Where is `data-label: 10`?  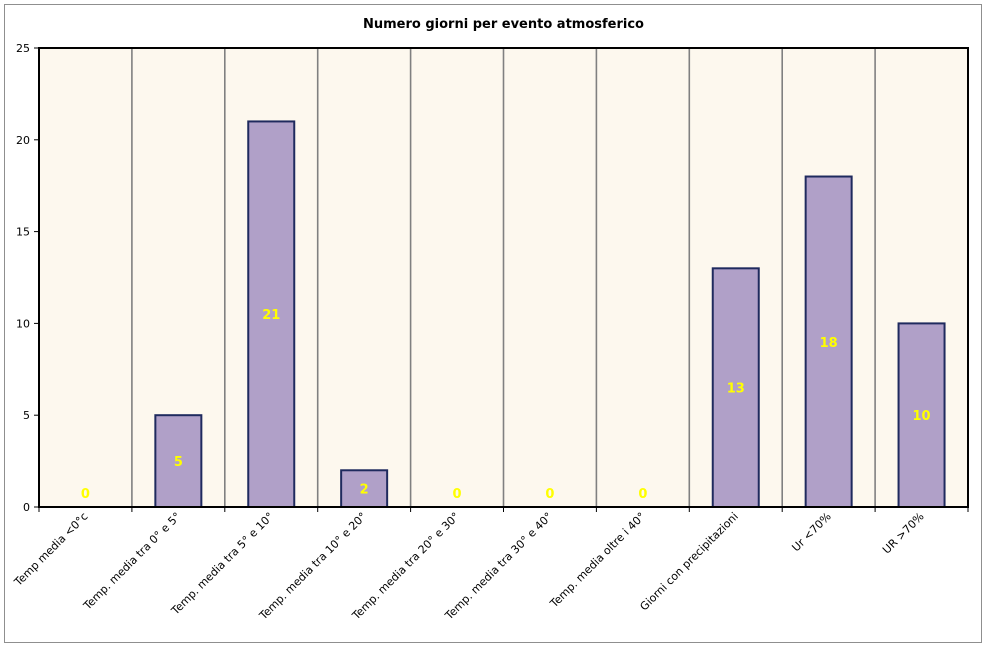
data-label: 10 is located at coordinates (922, 416).